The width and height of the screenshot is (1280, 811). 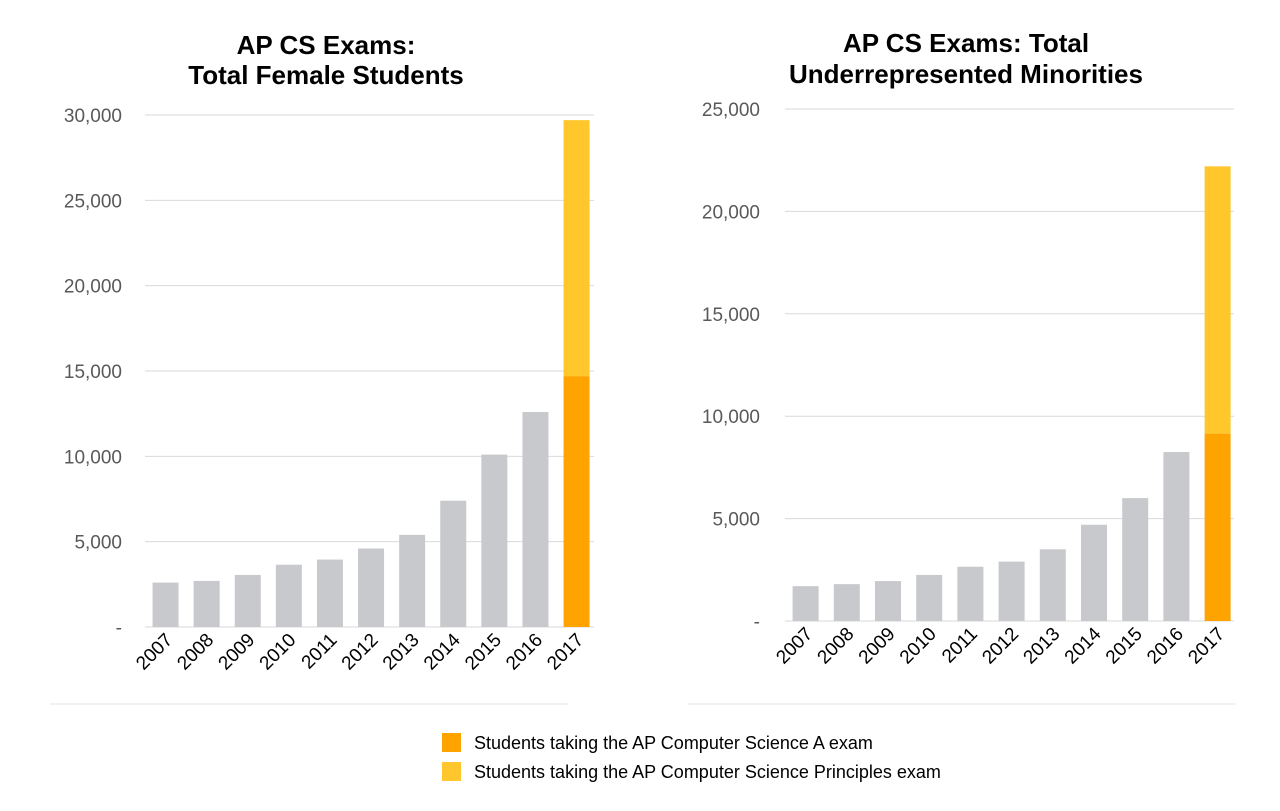 I want to click on chart-title-line-1: AP CS Exams: Total, so click(x=966, y=43).